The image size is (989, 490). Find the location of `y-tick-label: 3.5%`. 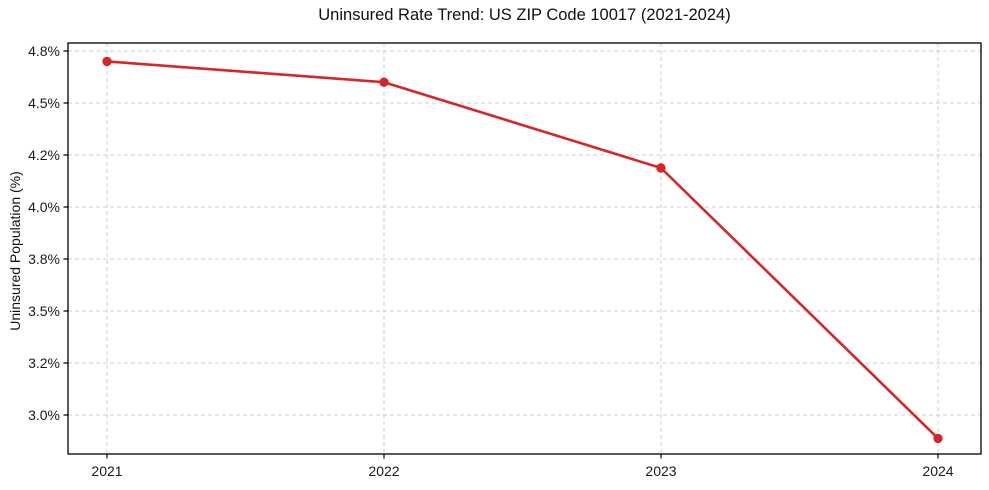

y-tick-label: 3.5% is located at coordinates (44, 311).